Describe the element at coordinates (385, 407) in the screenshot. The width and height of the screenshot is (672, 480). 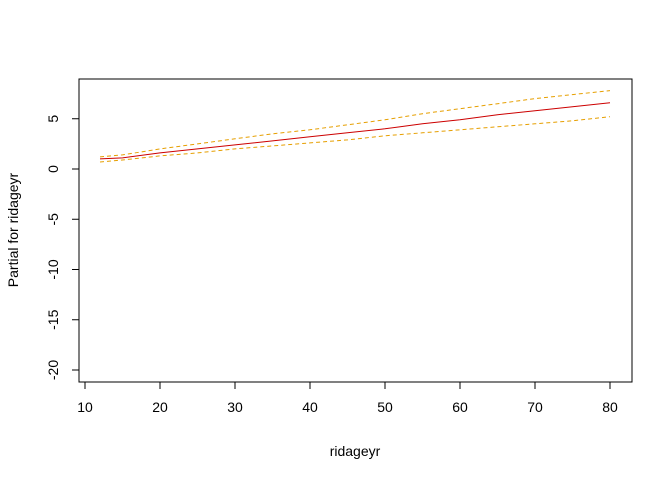
I see `x-tick-label: 50` at that location.